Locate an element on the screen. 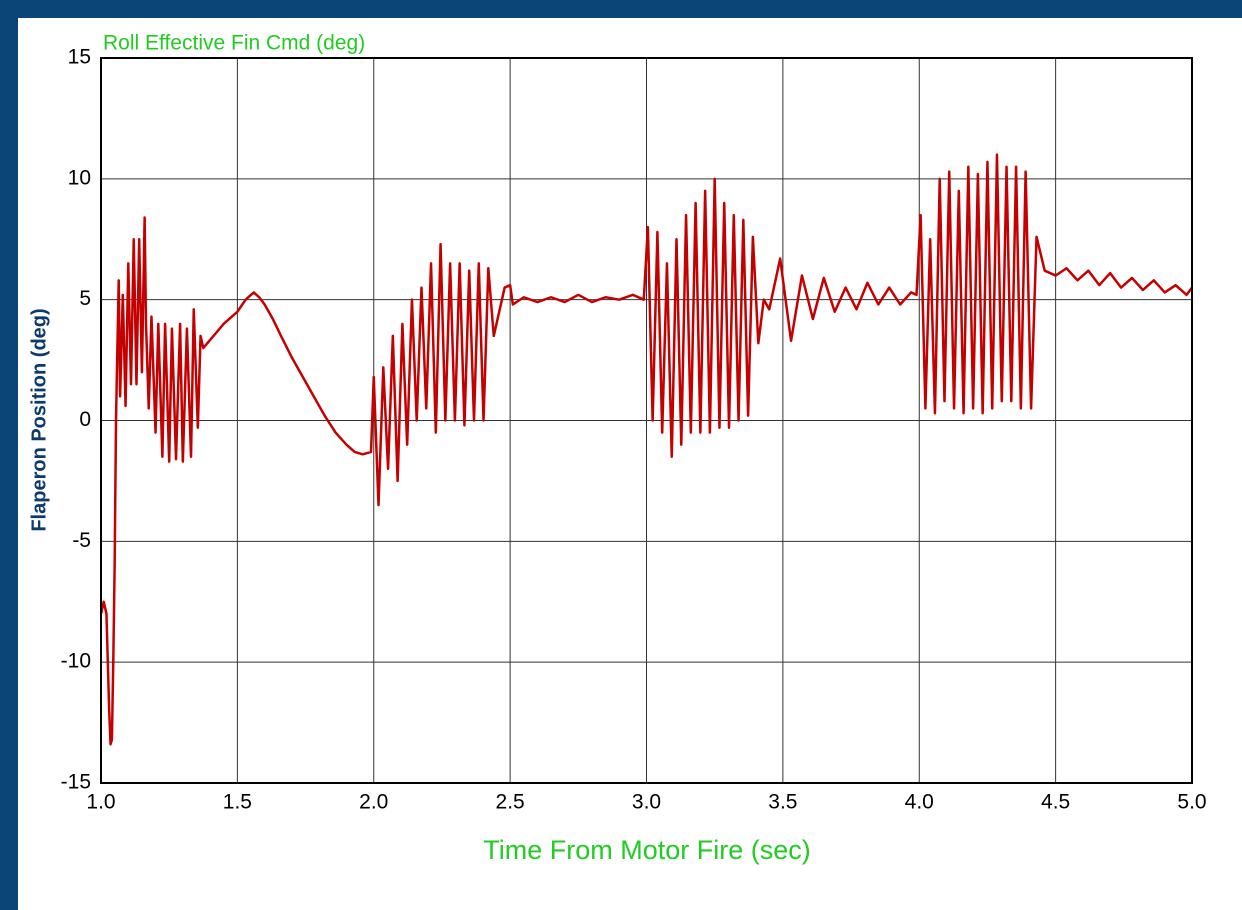  x-tick-label: 4.5 is located at coordinates (1055, 802).